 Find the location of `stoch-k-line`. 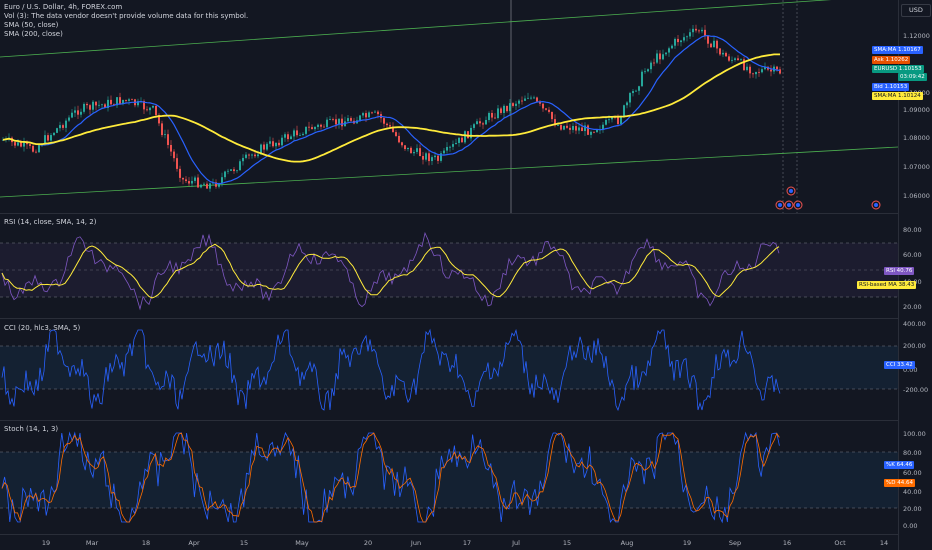

stoch-k-line is located at coordinates (390, 477).